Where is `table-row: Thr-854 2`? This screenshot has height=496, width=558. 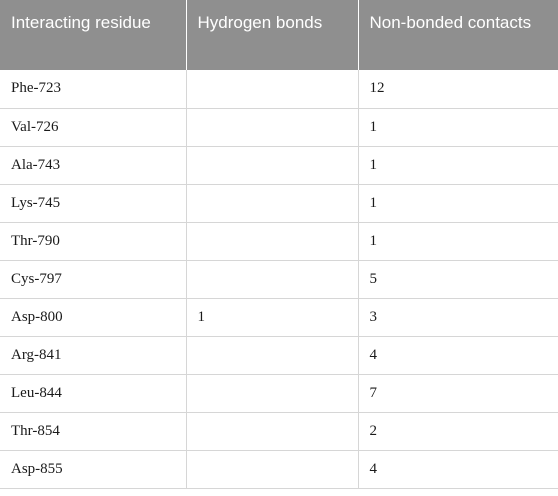 table-row: Thr-854 2 is located at coordinates (279, 431).